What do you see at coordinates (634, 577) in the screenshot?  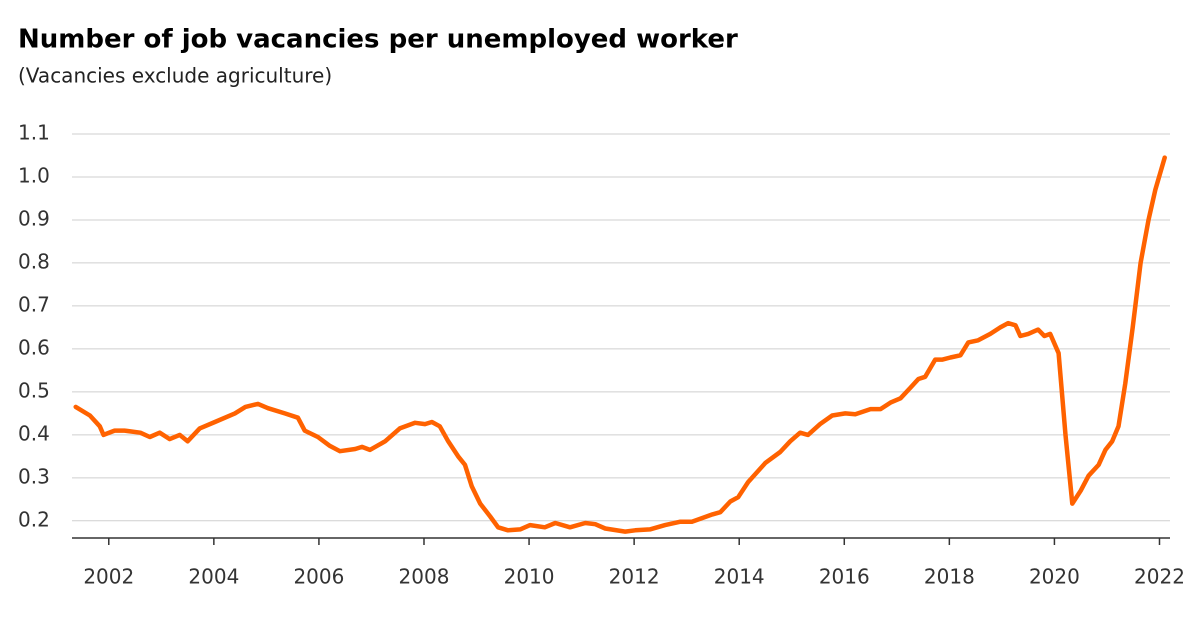 I see `x-tick-label: 2012` at bounding box center [634, 577].